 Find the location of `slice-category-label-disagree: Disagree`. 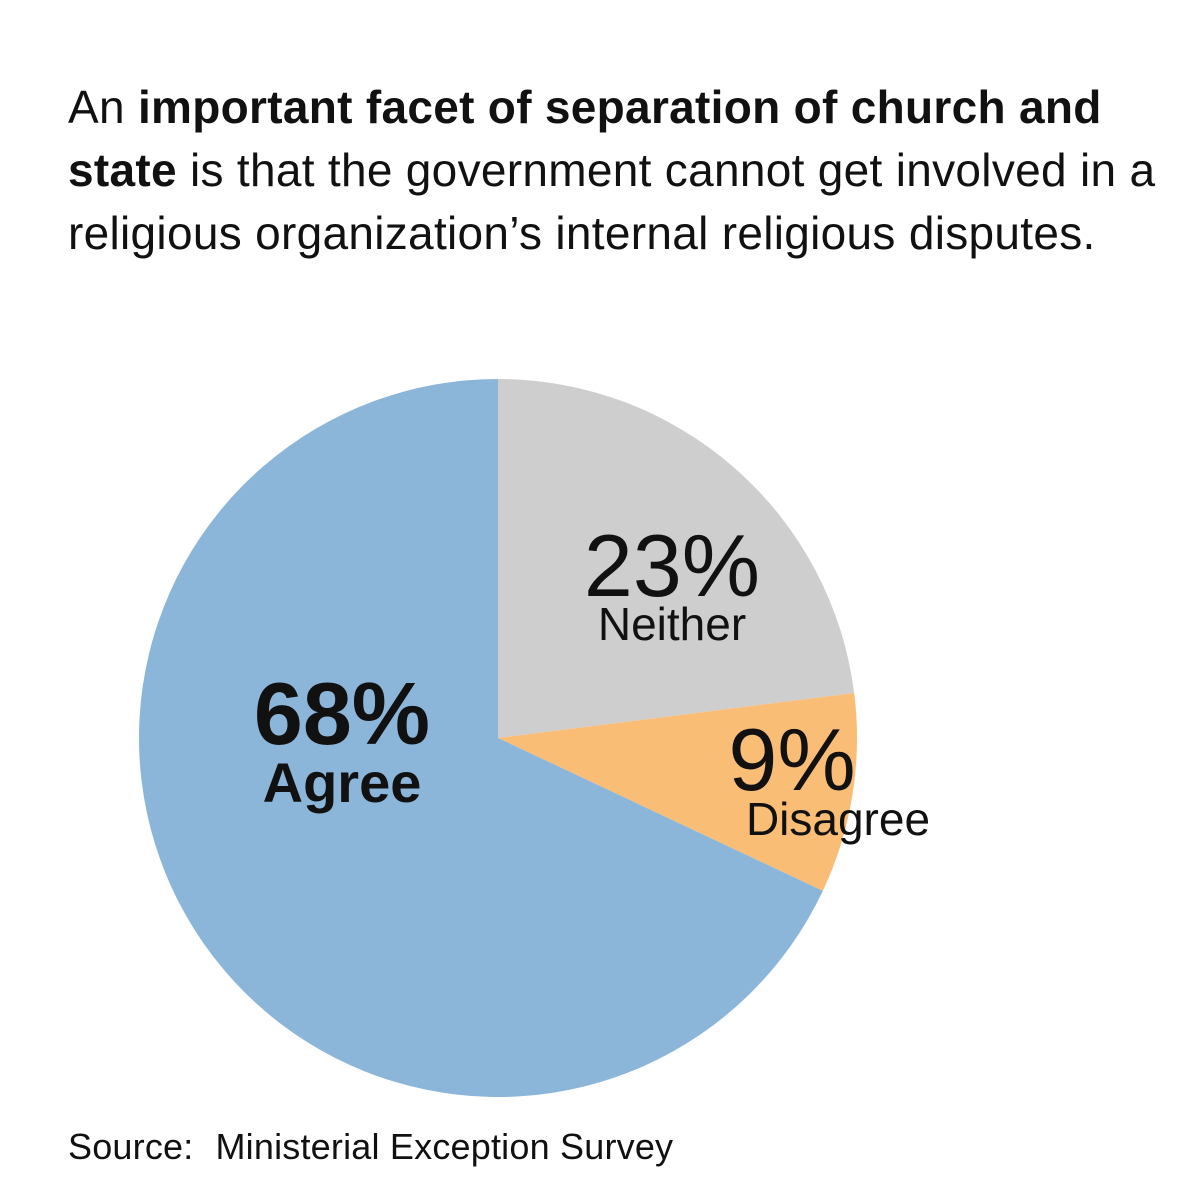

slice-category-label-disagree: Disagree is located at coordinates (838, 819).